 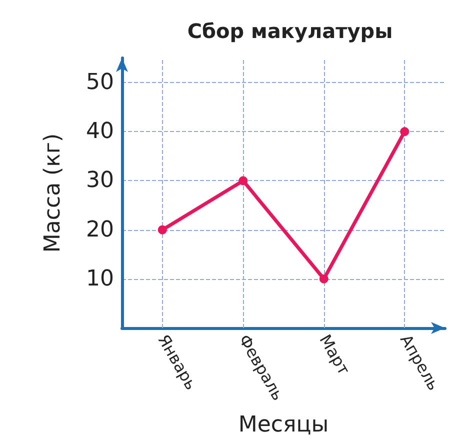 I want to click on y-tick-label: 20, so click(x=100, y=229).